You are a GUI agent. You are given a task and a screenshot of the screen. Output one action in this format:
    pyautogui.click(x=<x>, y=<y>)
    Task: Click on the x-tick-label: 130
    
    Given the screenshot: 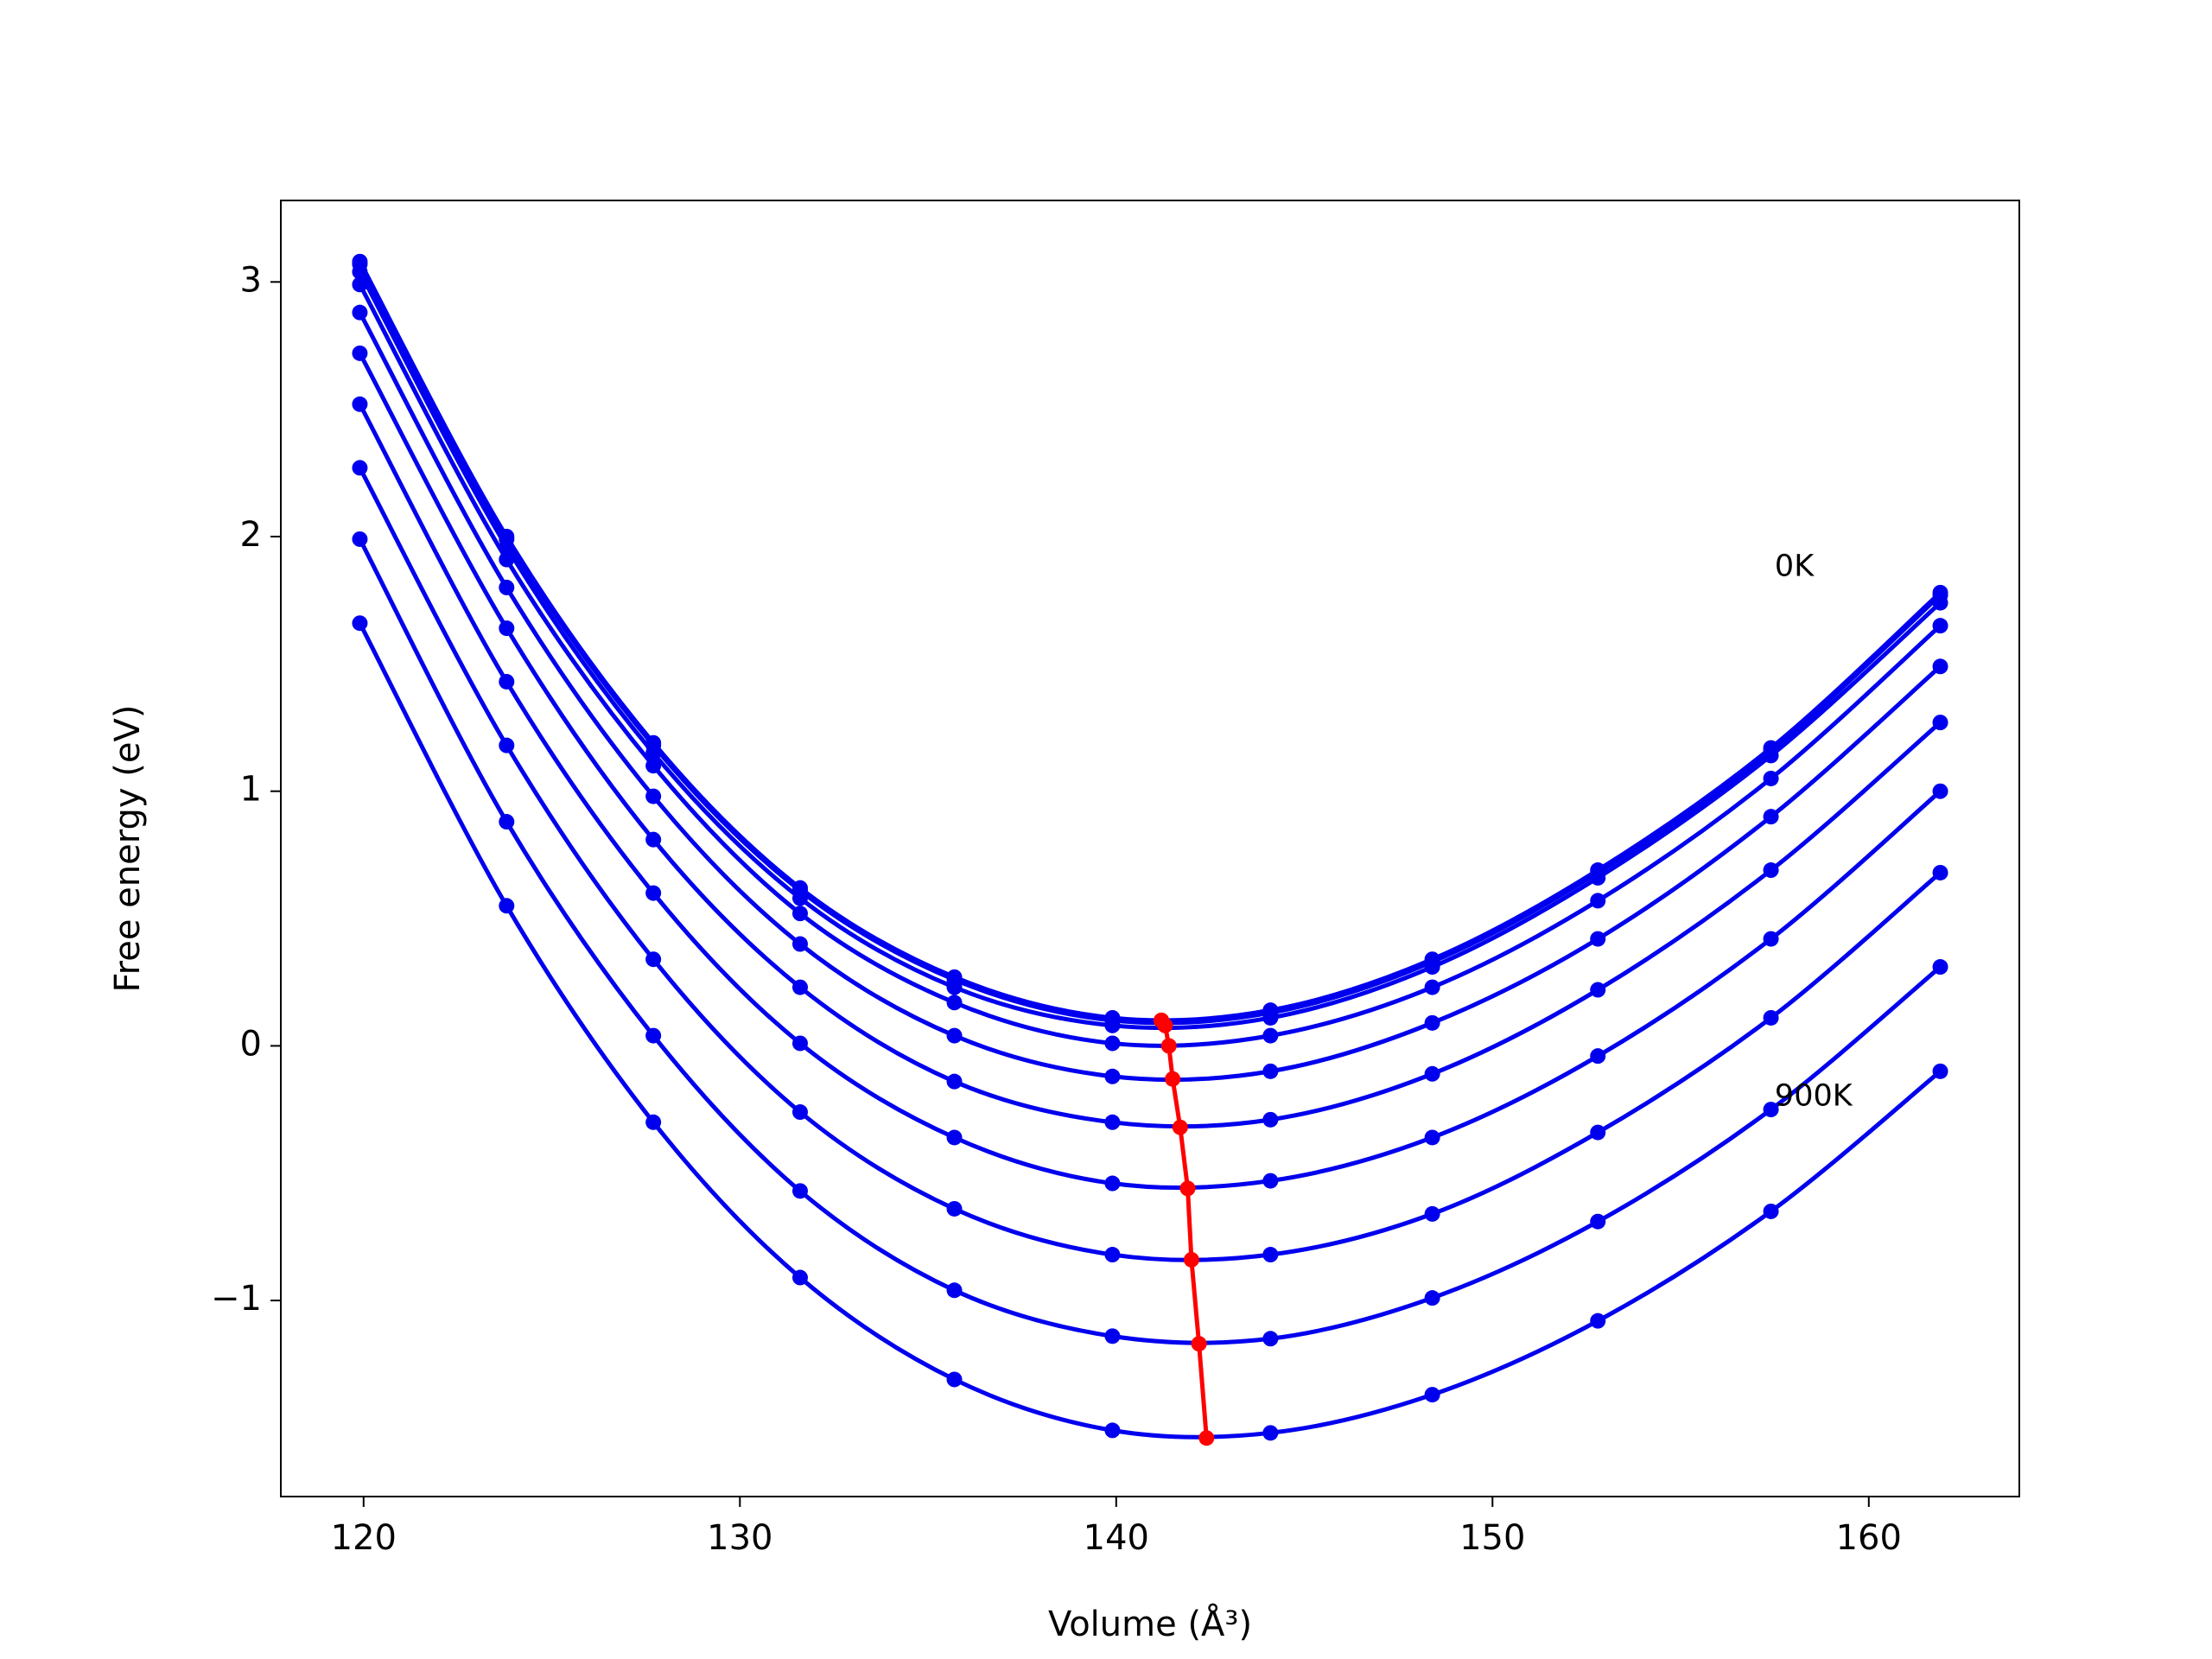 What is the action you would take?
    pyautogui.click(x=739, y=1538)
    